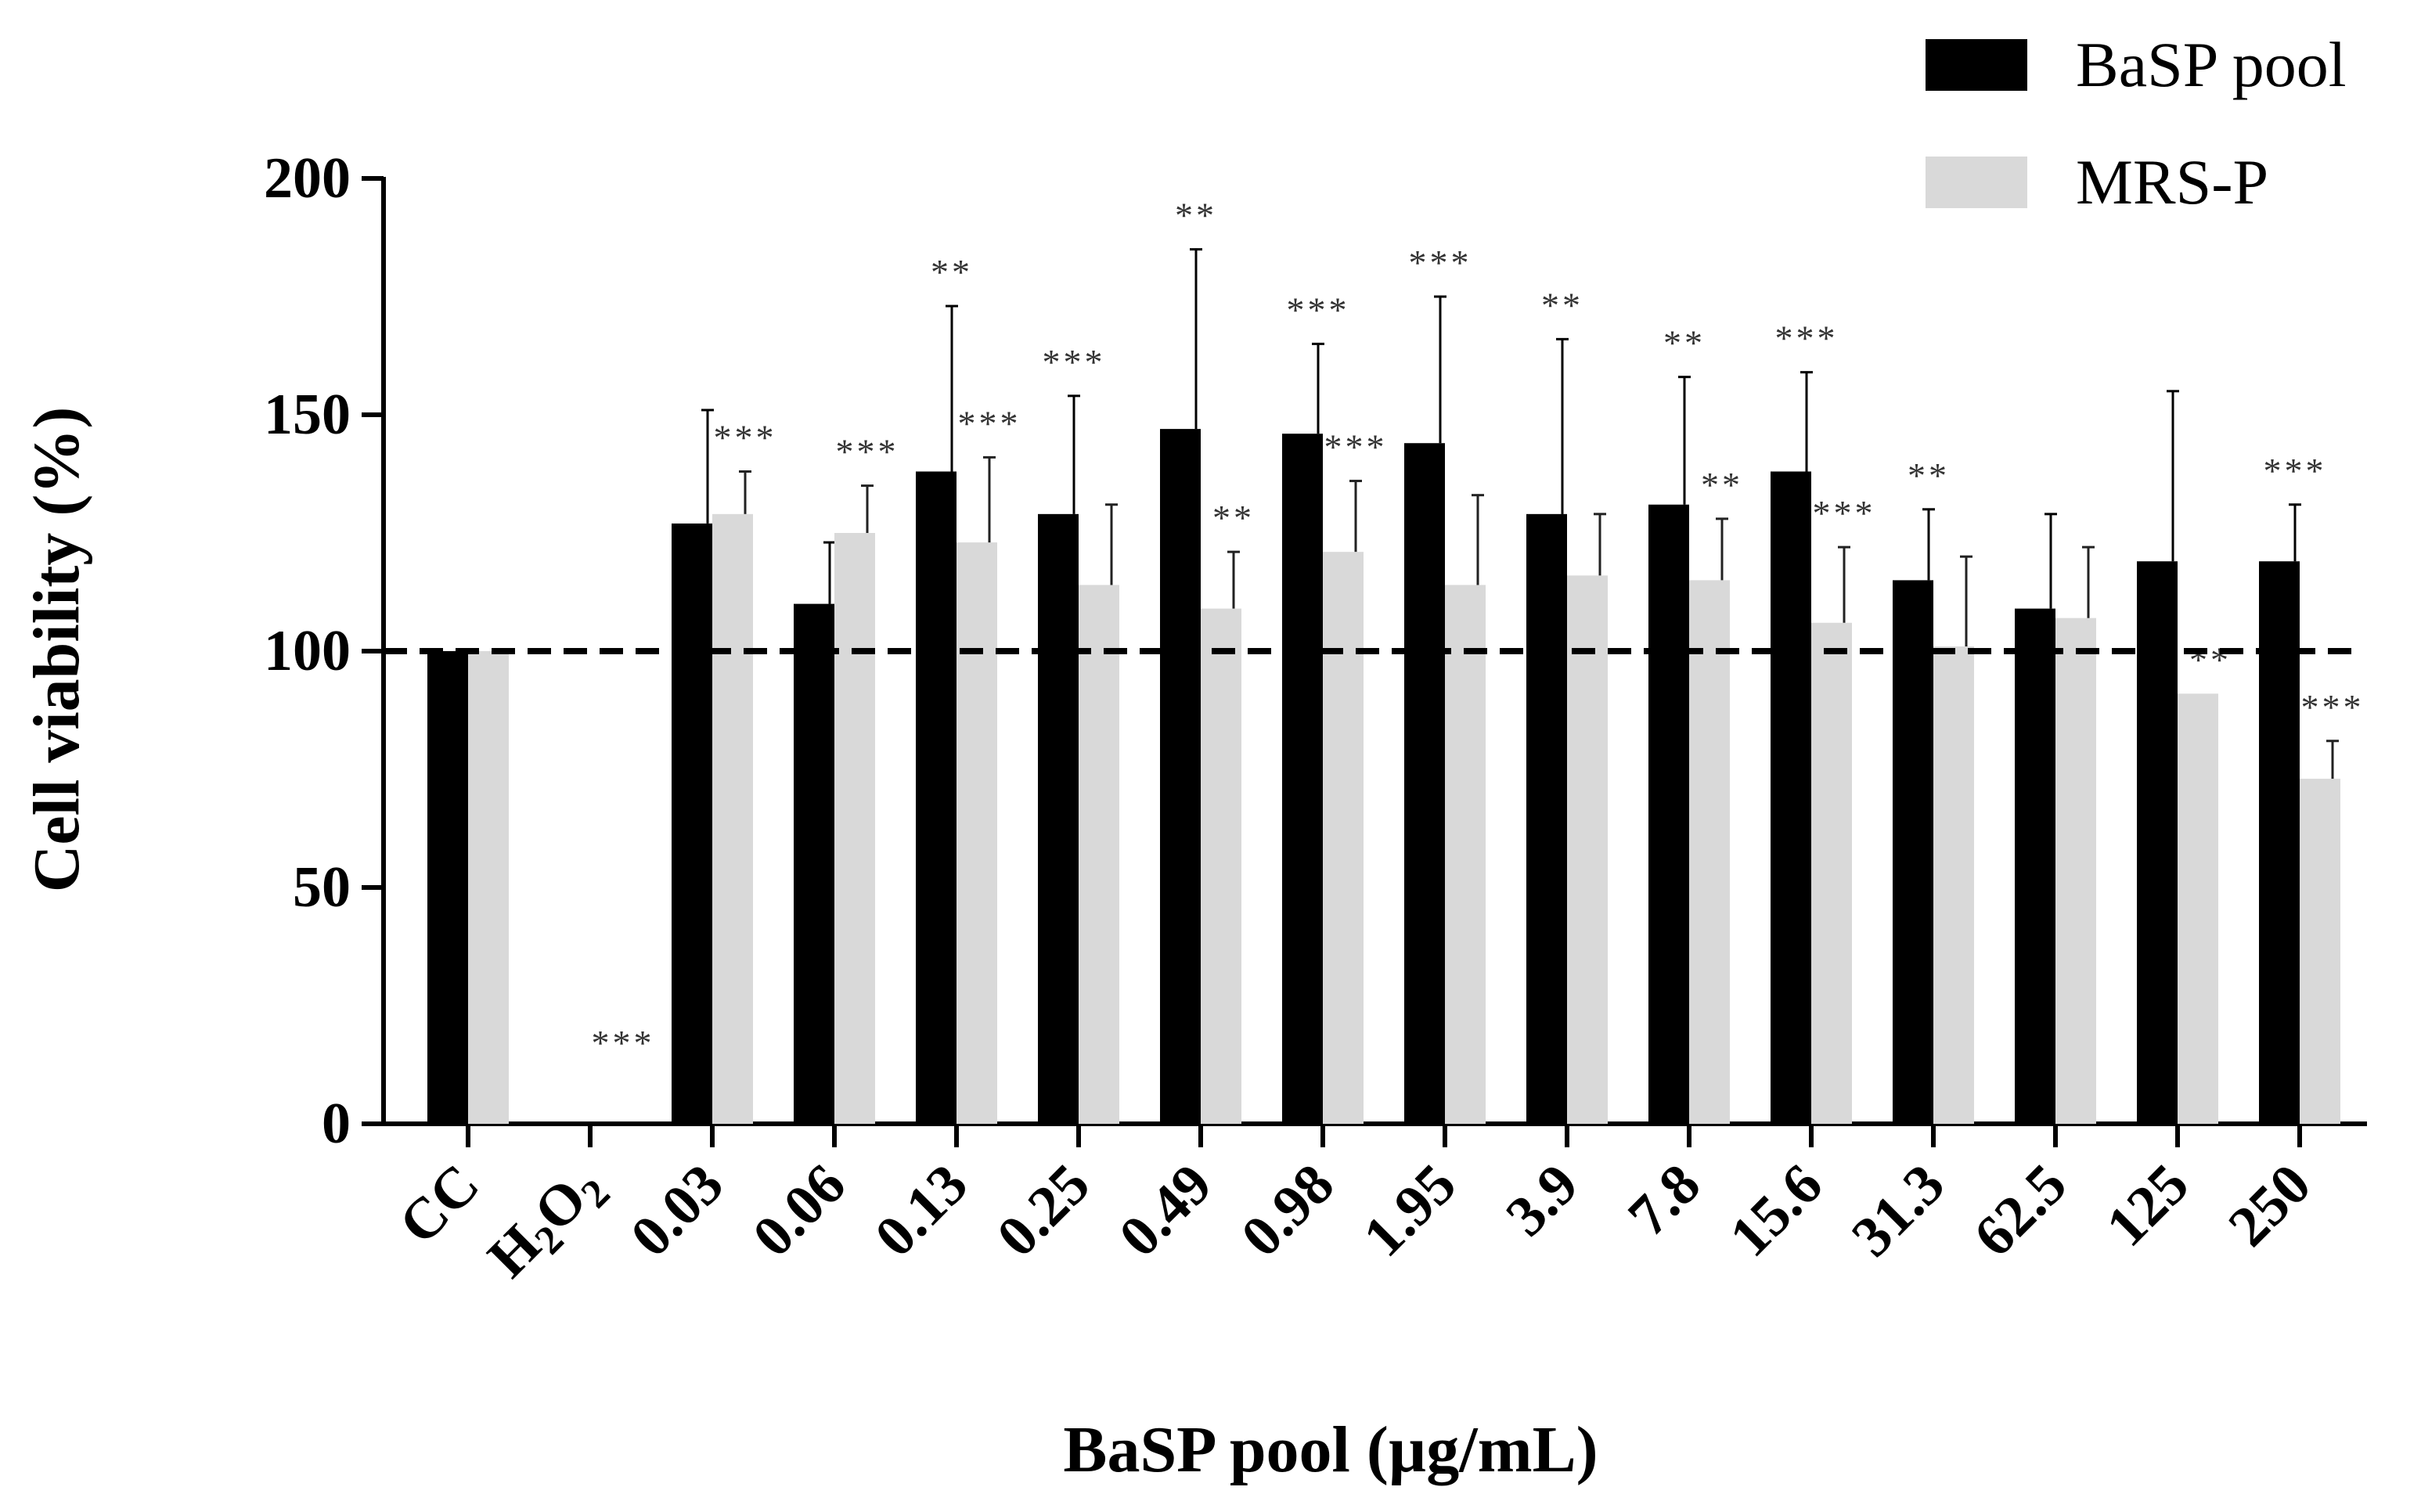 The height and width of the screenshot is (1512, 2421). I want to click on legend: BaSP pool MRS-P, so click(2137, 123).